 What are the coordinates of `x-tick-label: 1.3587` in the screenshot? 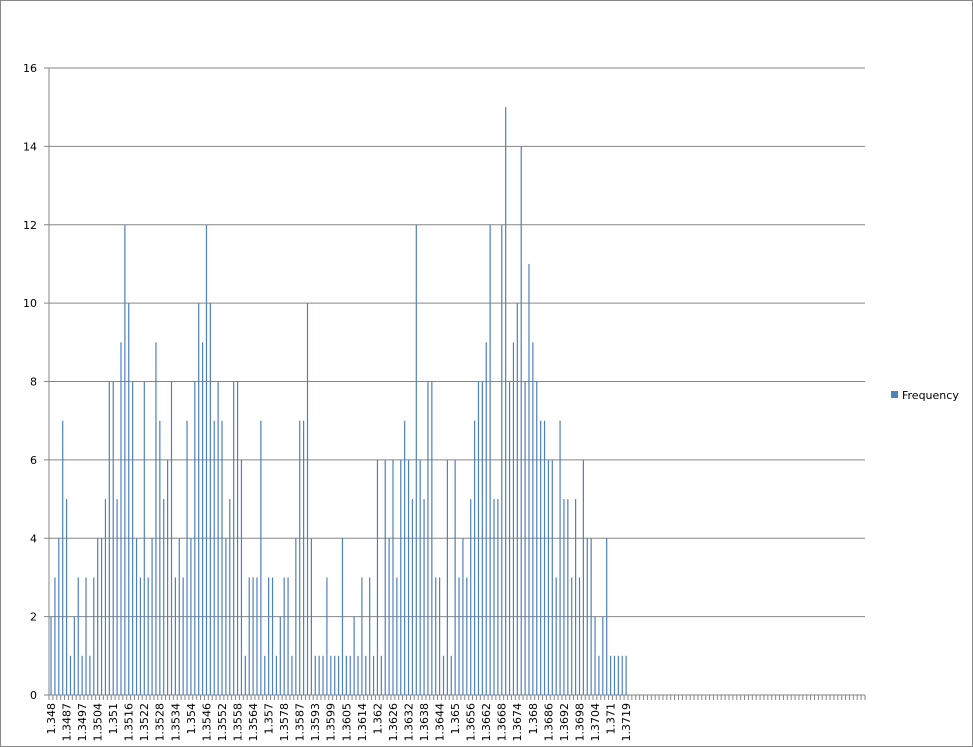 It's located at (300, 722).